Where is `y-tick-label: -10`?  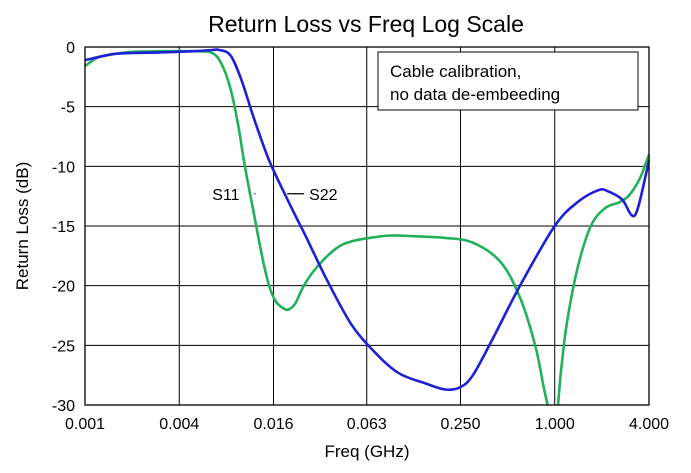 y-tick-label: -10 is located at coordinates (63, 167).